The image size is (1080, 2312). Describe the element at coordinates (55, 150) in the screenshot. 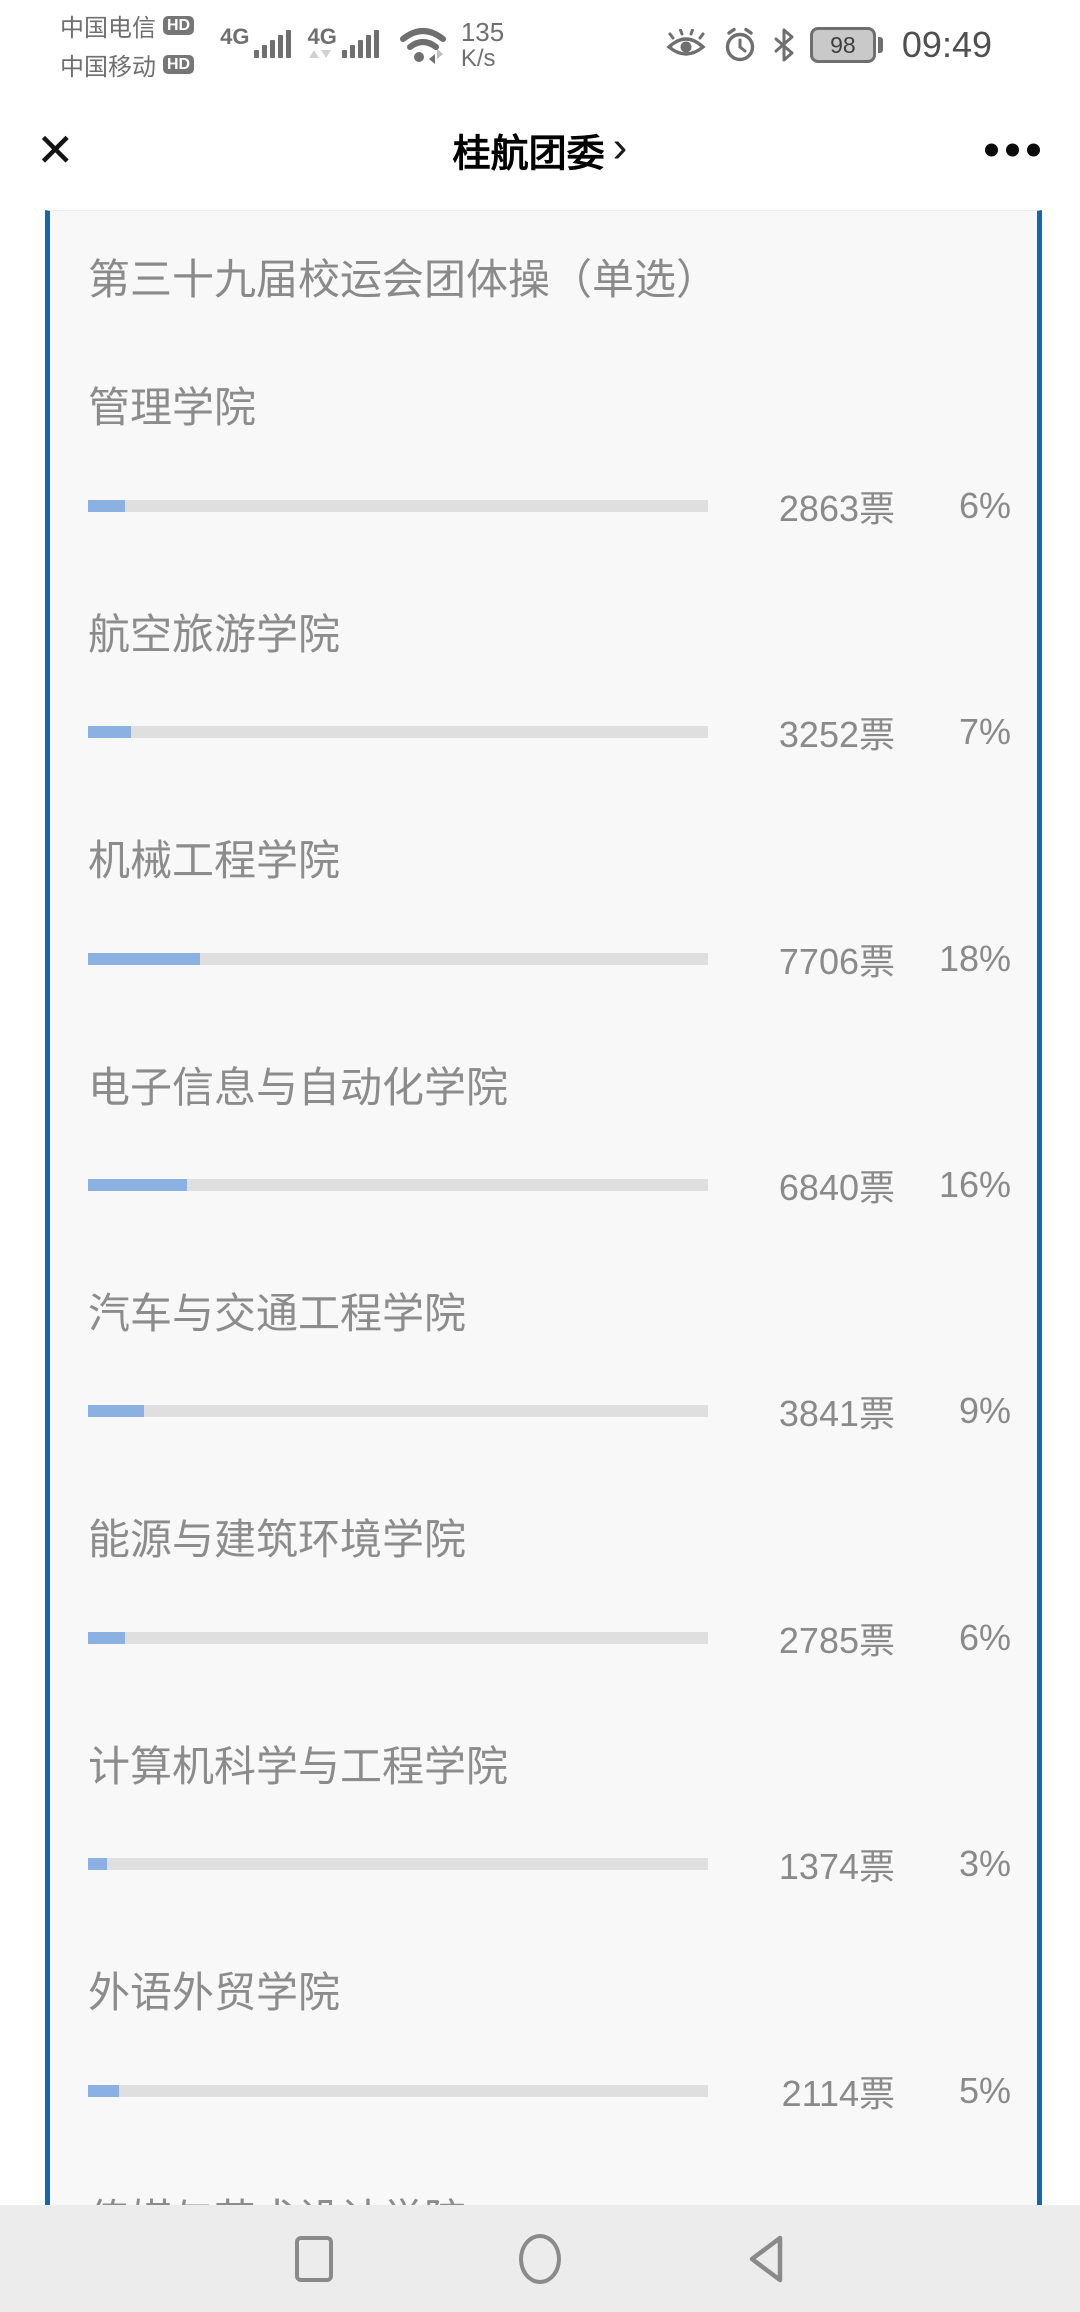

I see `close-icon: ✕` at that location.